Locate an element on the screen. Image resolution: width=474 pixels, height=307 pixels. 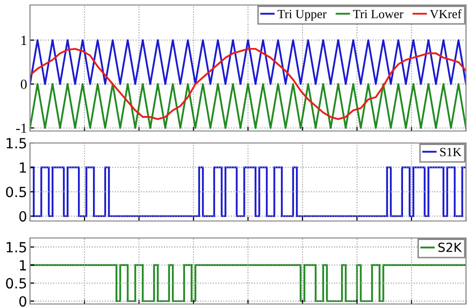
legend-label: S2K is located at coordinates (450, 247).